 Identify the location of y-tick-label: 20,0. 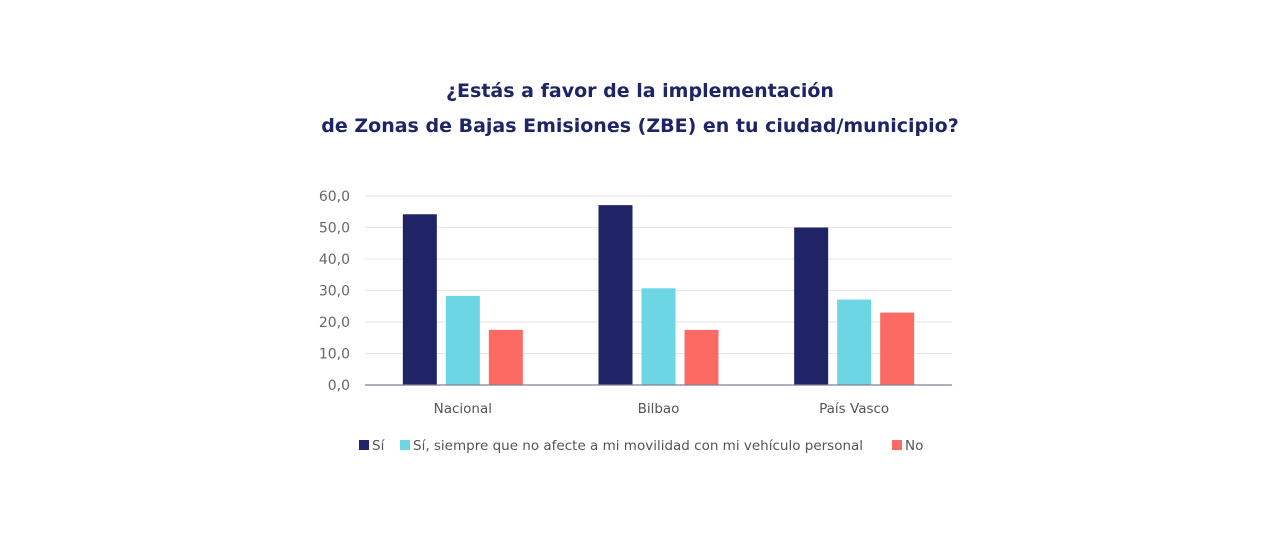
(334, 323).